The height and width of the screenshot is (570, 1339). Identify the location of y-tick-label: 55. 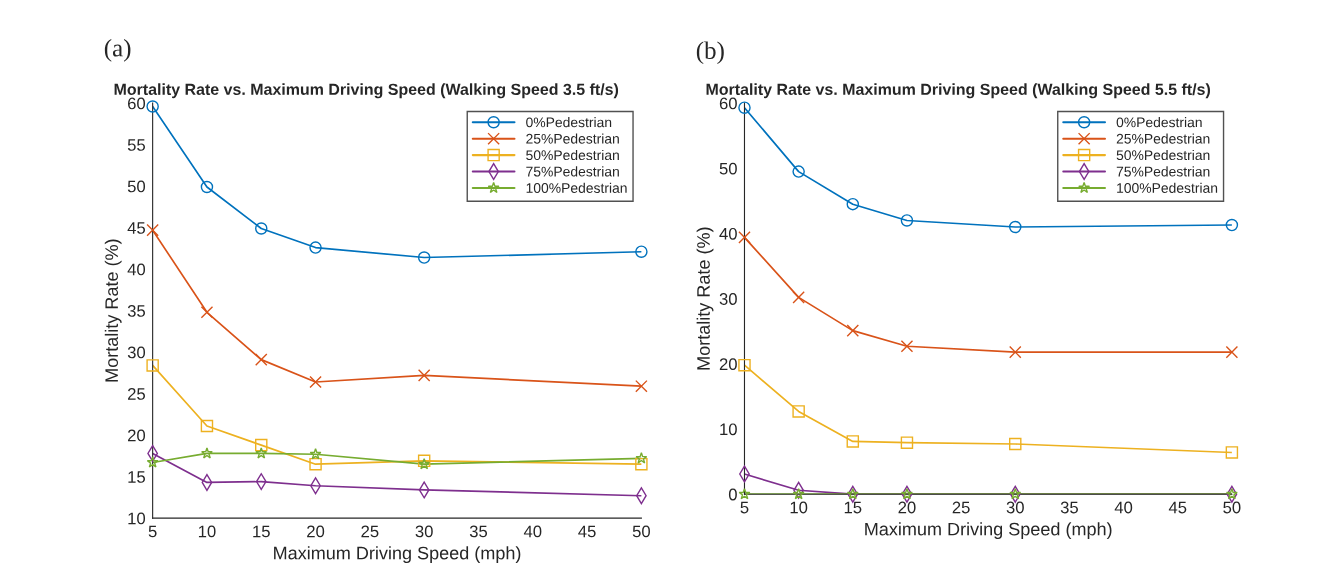
(136, 145).